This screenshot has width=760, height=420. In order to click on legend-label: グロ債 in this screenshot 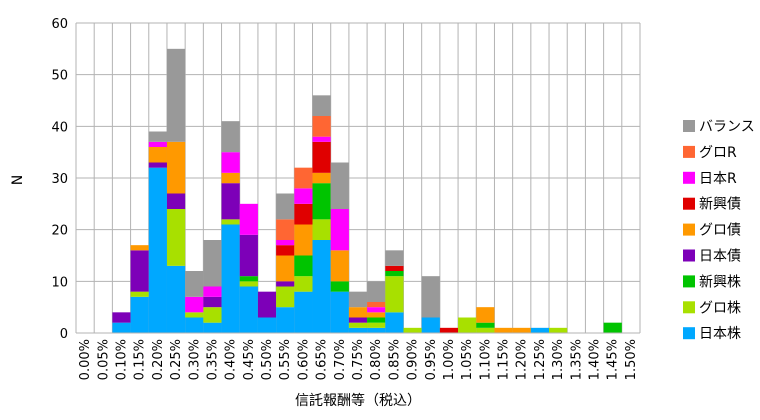, I will do `click(720, 231)`.